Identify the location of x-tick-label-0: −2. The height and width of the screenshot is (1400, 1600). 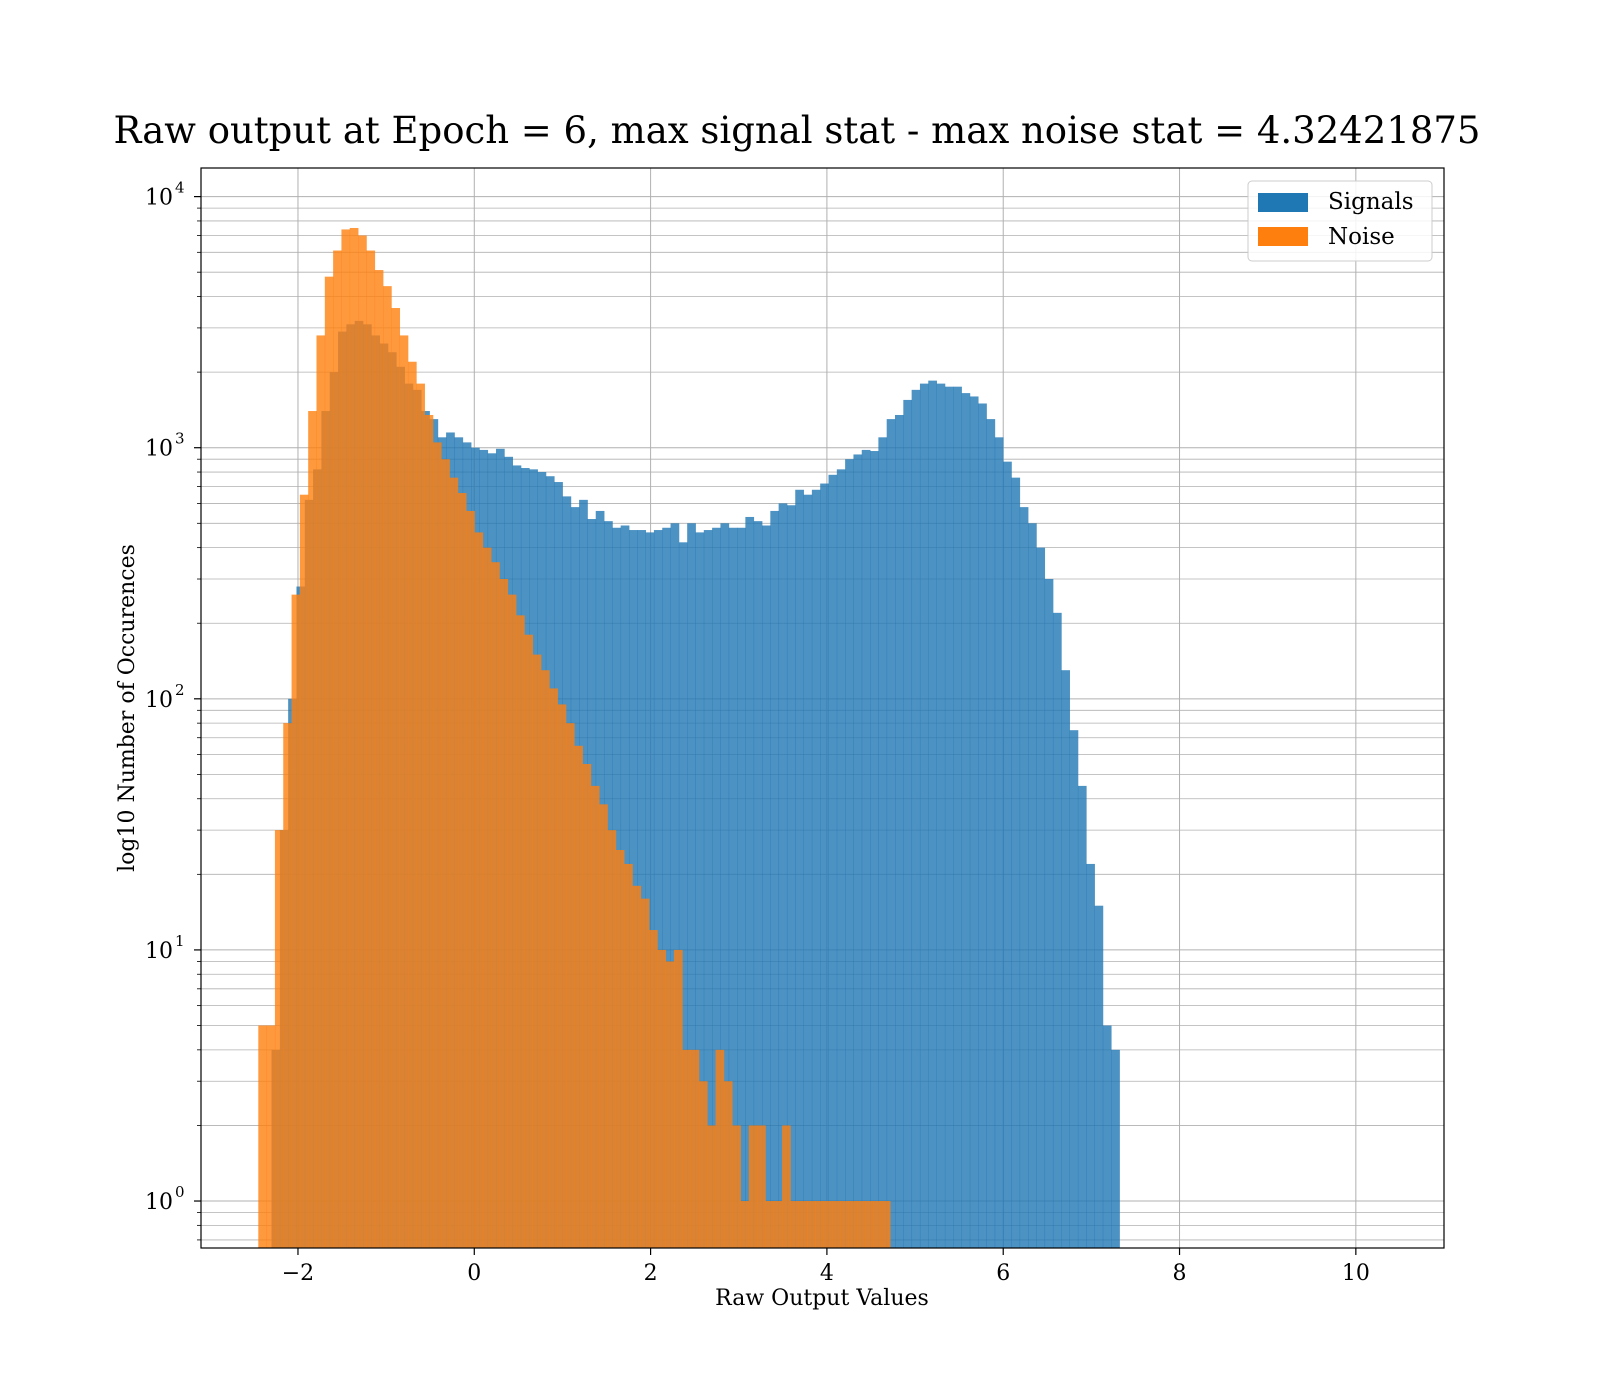
(298, 1273).